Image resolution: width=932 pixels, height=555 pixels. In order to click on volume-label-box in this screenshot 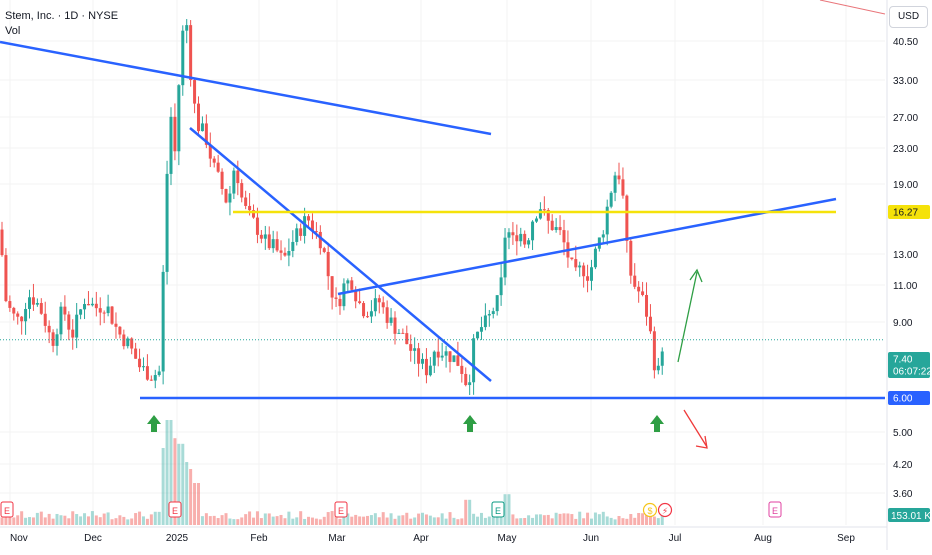, I will do `click(909, 515)`.